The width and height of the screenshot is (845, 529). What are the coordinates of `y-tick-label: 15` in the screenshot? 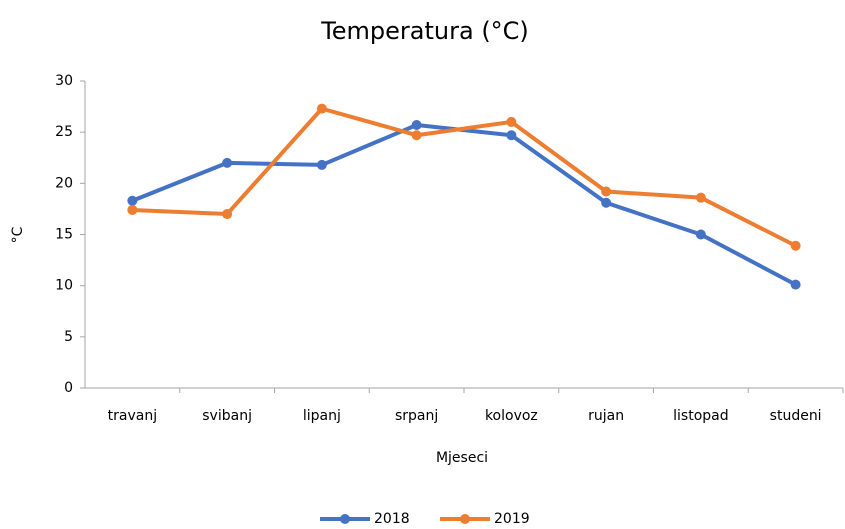 It's located at (64, 235).